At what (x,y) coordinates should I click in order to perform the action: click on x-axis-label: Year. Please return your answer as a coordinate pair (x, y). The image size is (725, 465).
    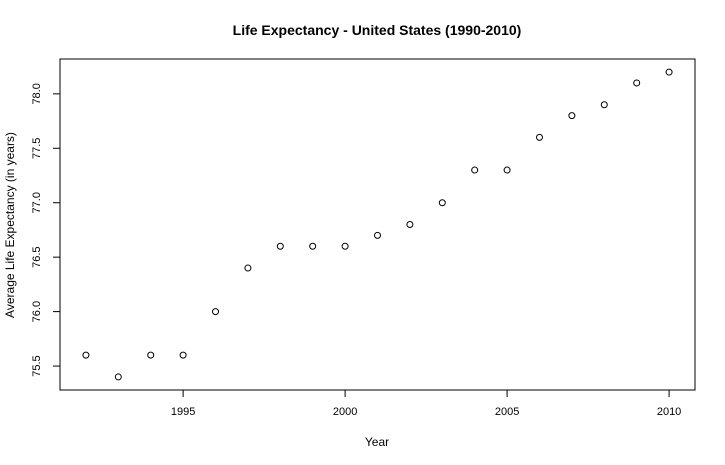
    Looking at the image, I should click on (377, 442).